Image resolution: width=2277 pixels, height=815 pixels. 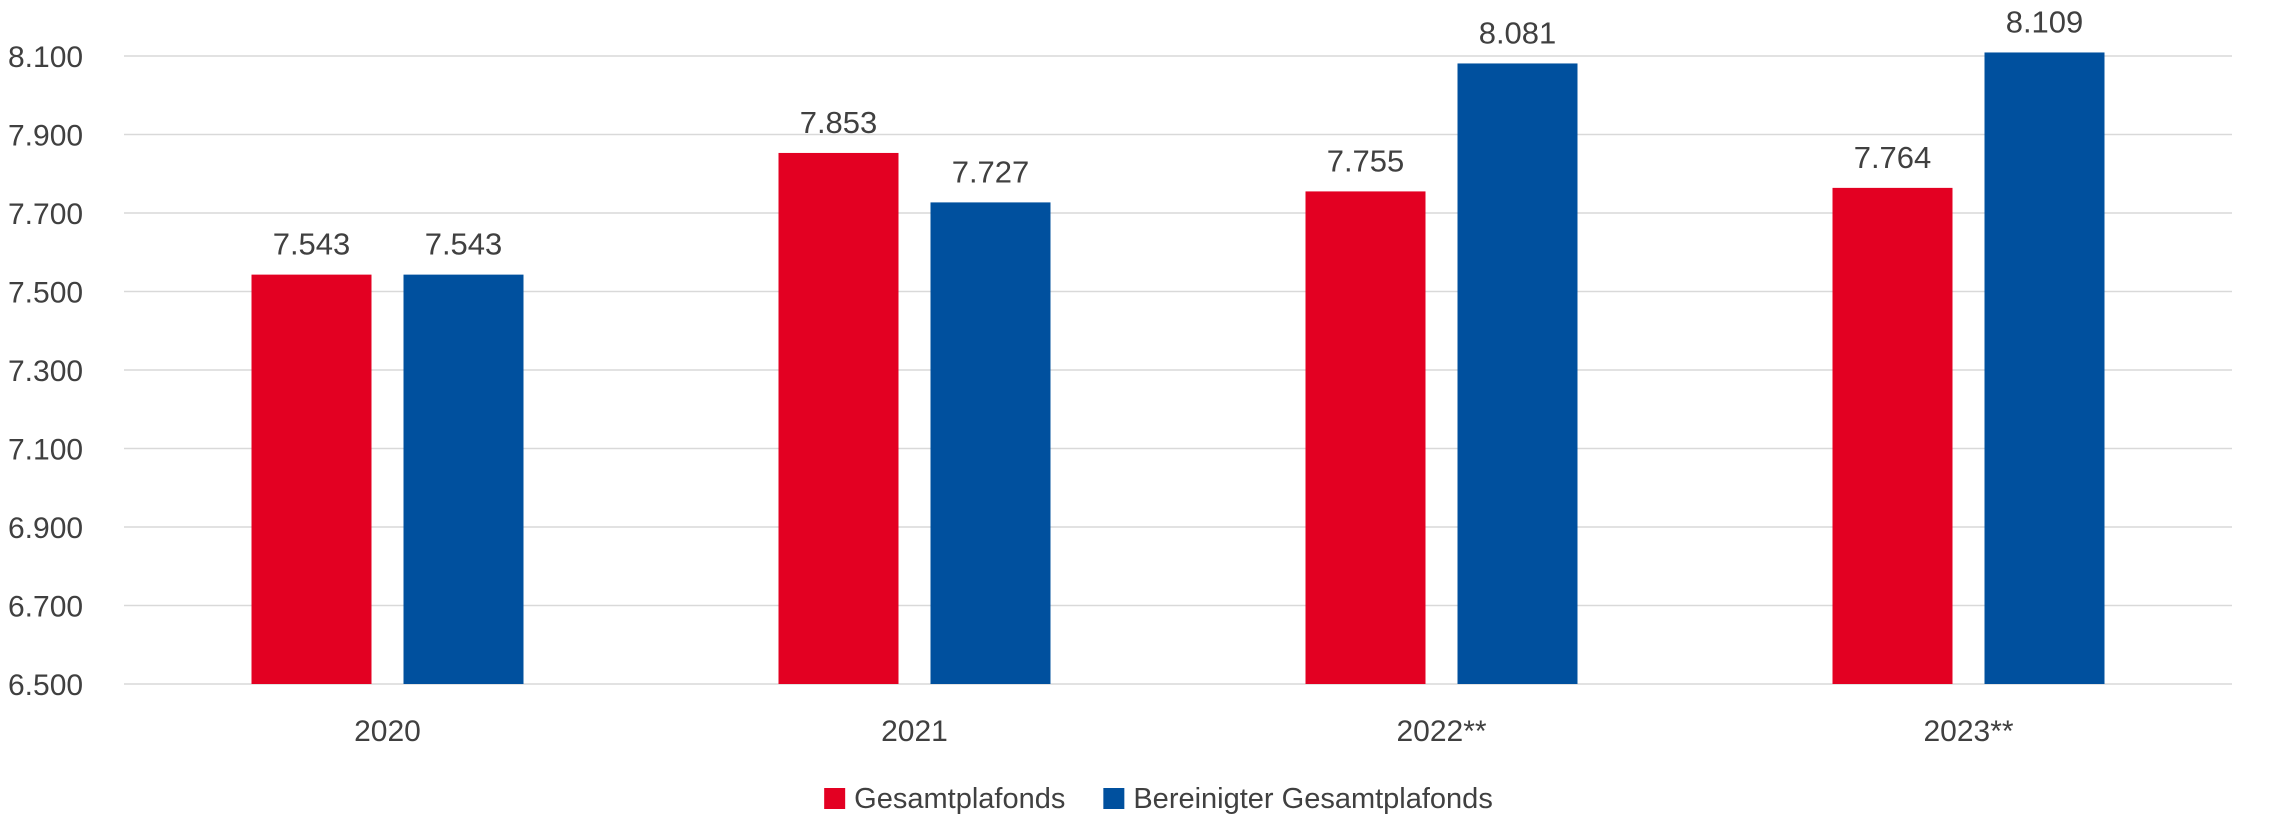 What do you see at coordinates (1968, 731) in the screenshot?
I see `x-tick-label: 2023**` at bounding box center [1968, 731].